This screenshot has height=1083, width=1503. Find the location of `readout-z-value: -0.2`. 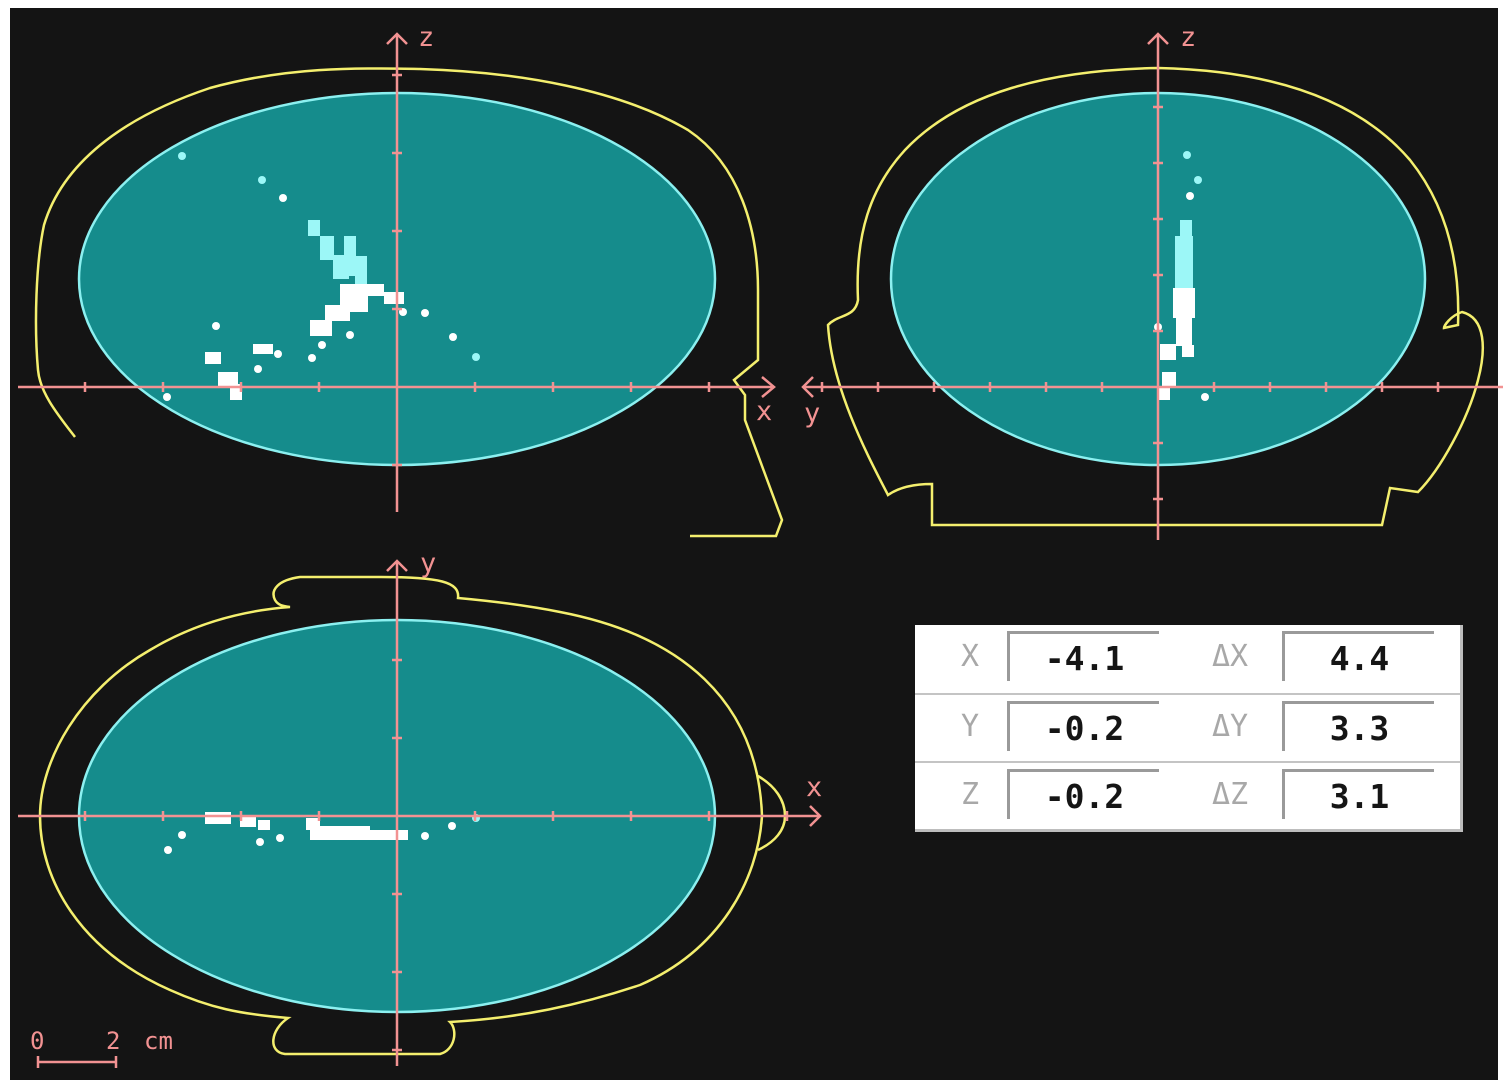

readout-z-value: -0.2 is located at coordinates (1083, 794).